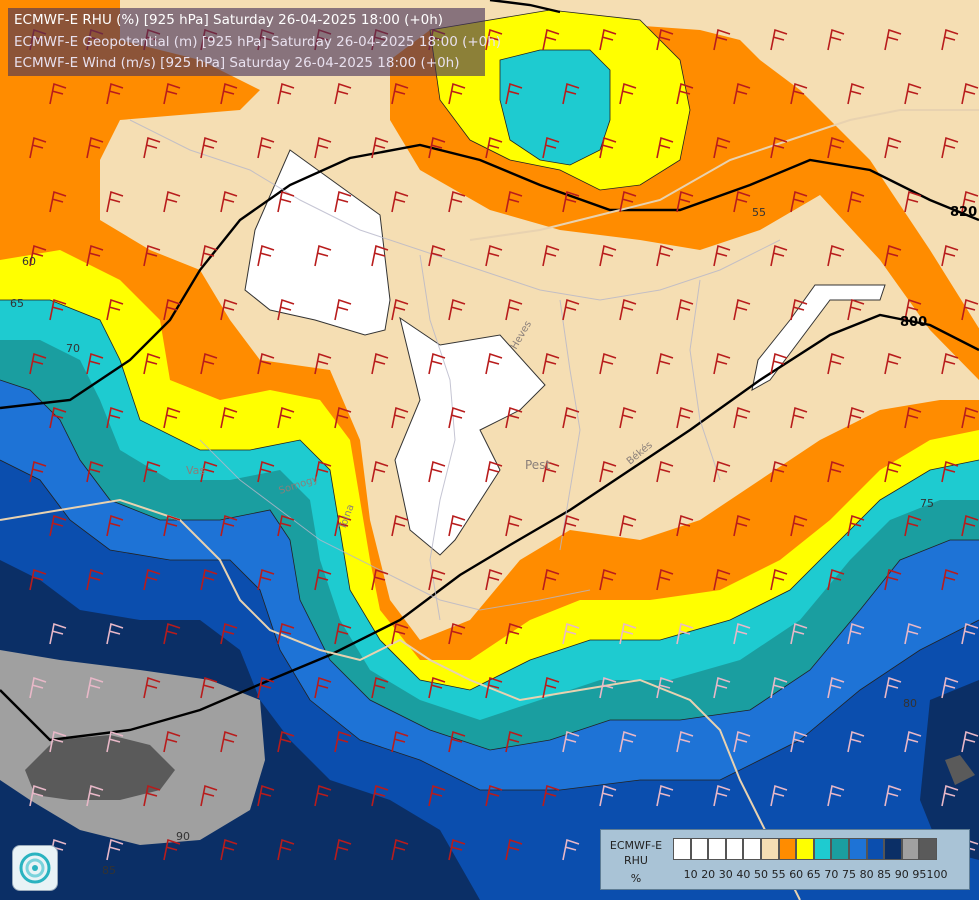 The width and height of the screenshot is (979, 900). Describe the element at coordinates (724, 175) in the screenshot. I see `national-border-north` at that location.